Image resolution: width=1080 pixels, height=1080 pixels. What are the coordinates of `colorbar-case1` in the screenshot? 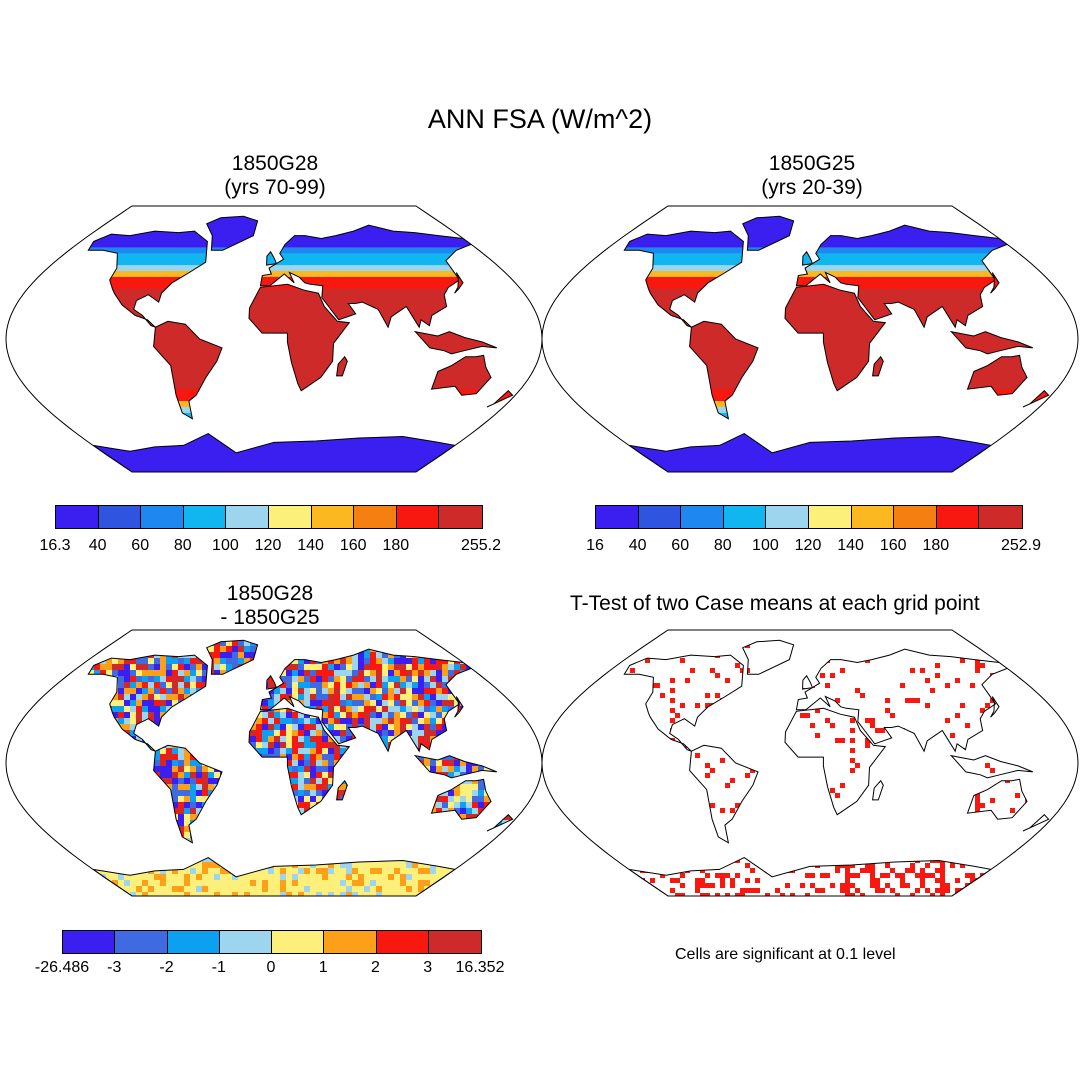 It's located at (269, 517).